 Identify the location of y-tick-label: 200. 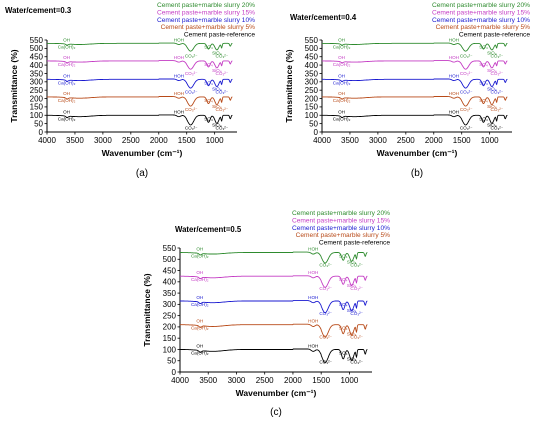
(170, 327).